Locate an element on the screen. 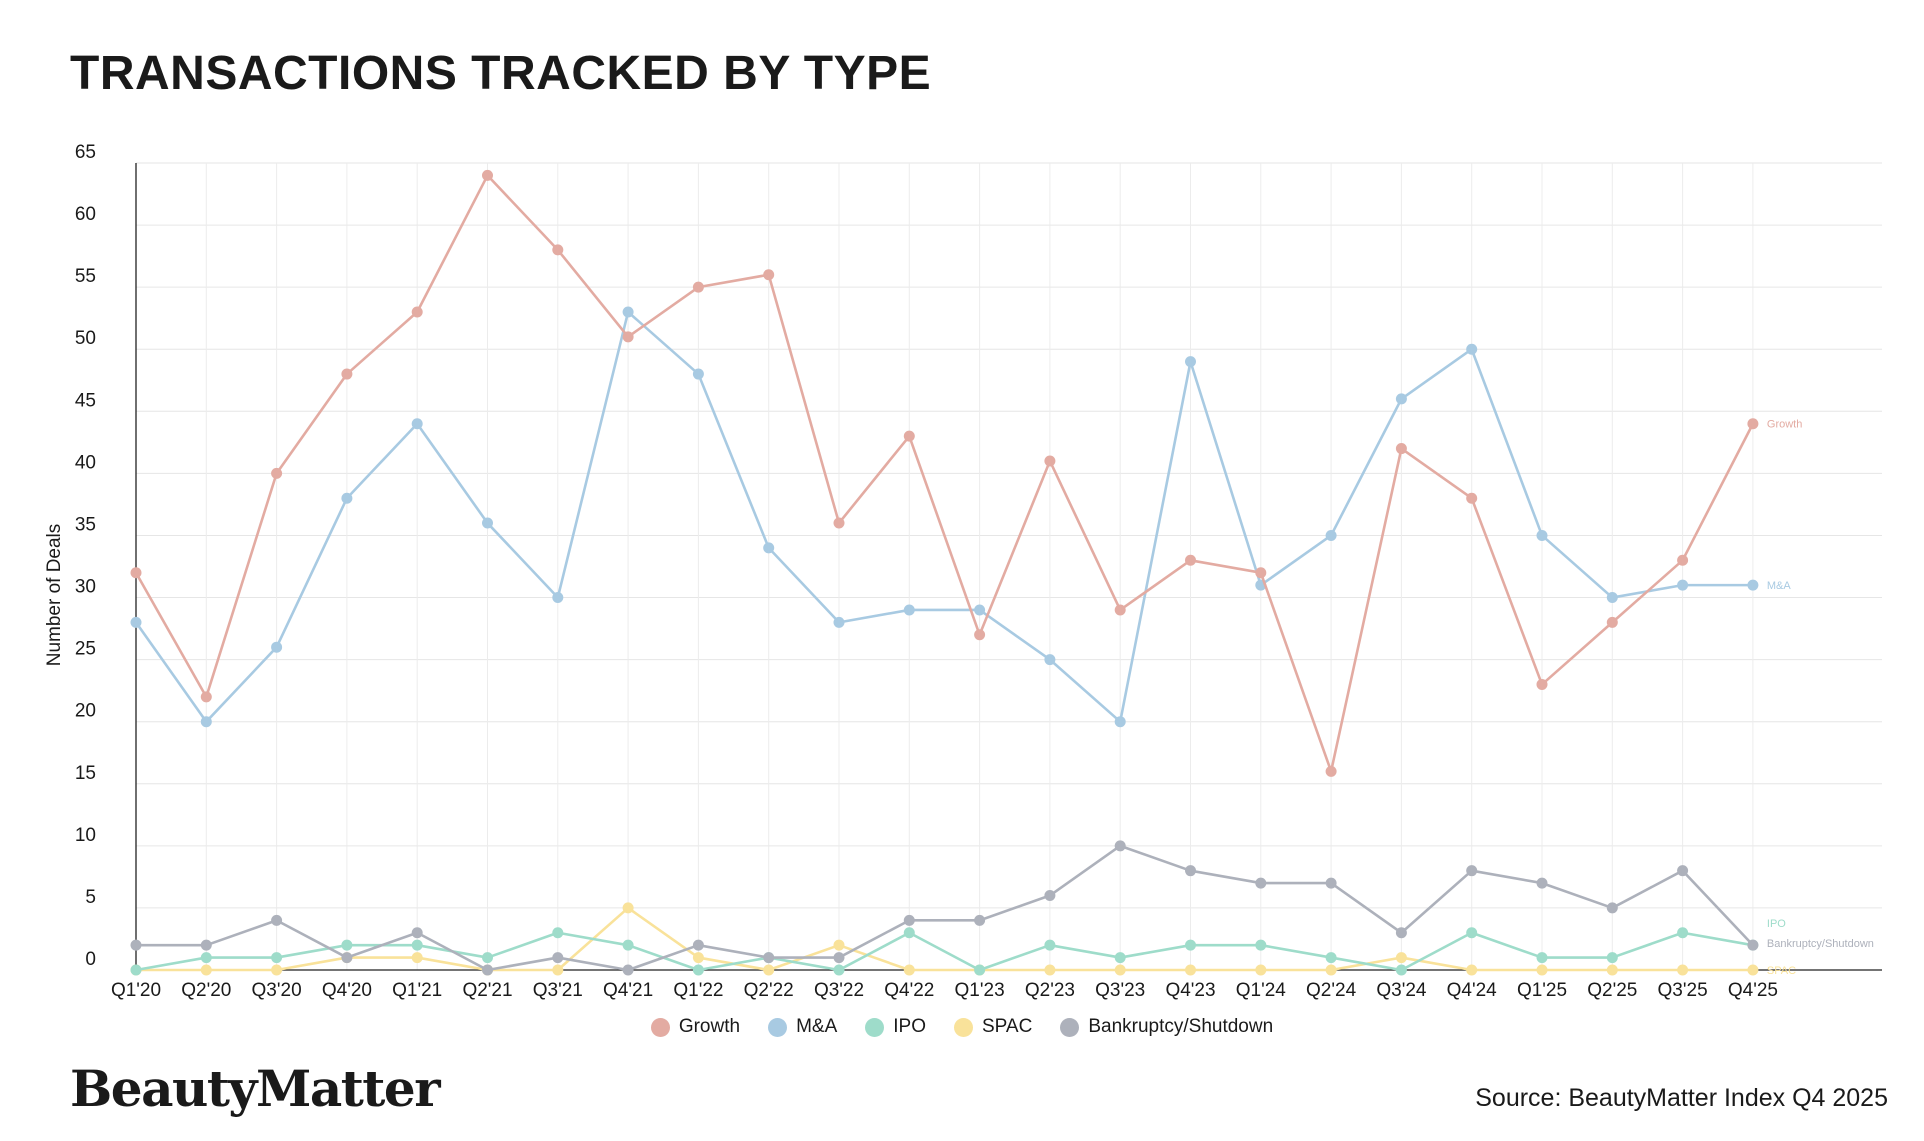 The height and width of the screenshot is (1141, 1924). series-end-labels: Growth M&A IPO Bankruptcy/Shutdown SPAC is located at coordinates (1820, 698).